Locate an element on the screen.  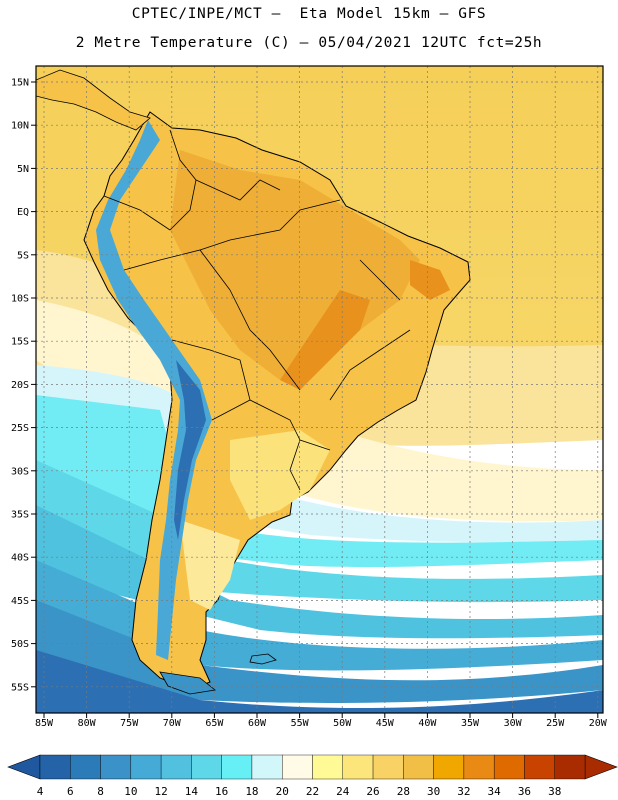
tierra-del-fuego is located at coordinates (187, 683).